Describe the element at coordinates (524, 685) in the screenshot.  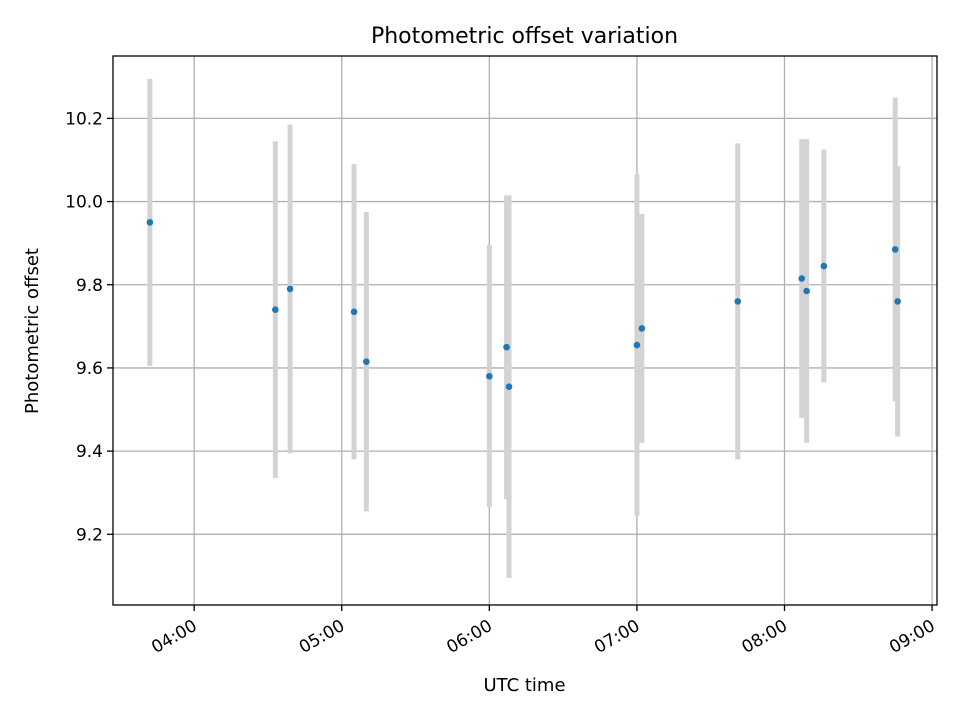
I see `x-axis-label: UTC time` at that location.